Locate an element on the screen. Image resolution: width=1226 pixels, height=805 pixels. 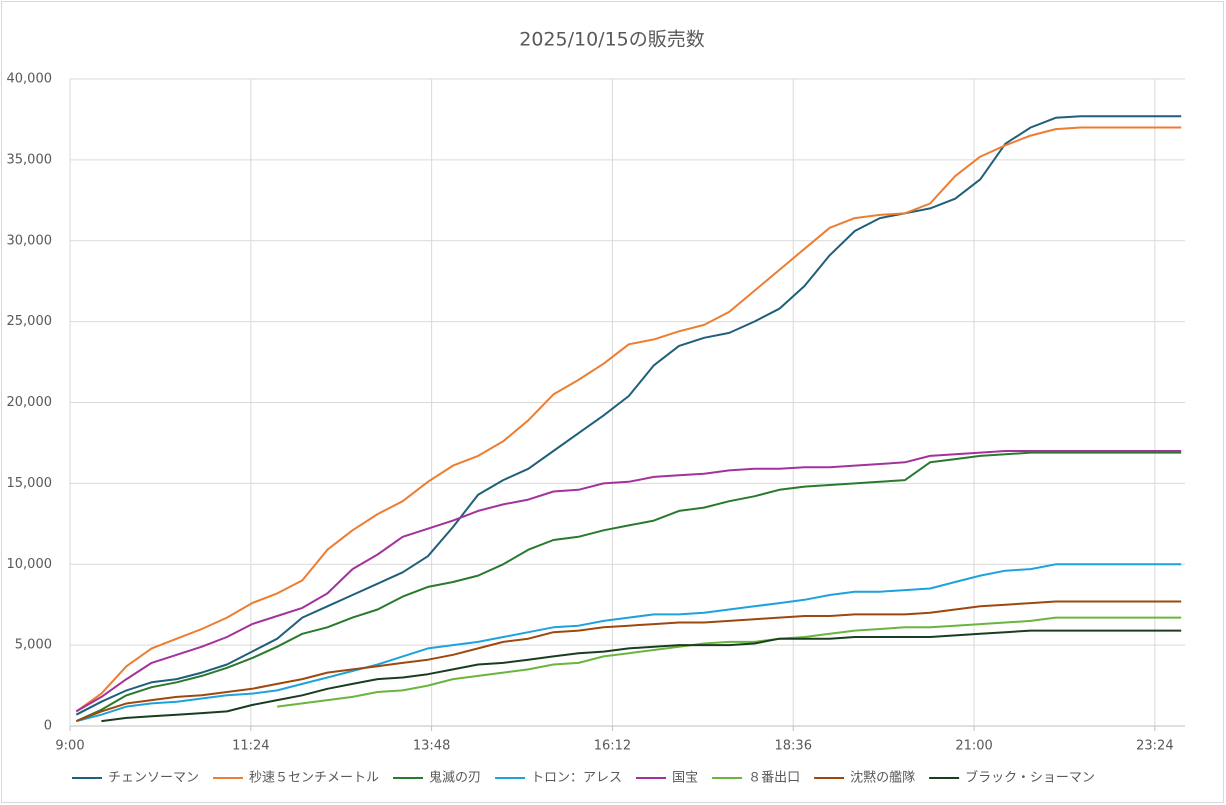
x-tick-label: 11:24 is located at coordinates (250, 746).